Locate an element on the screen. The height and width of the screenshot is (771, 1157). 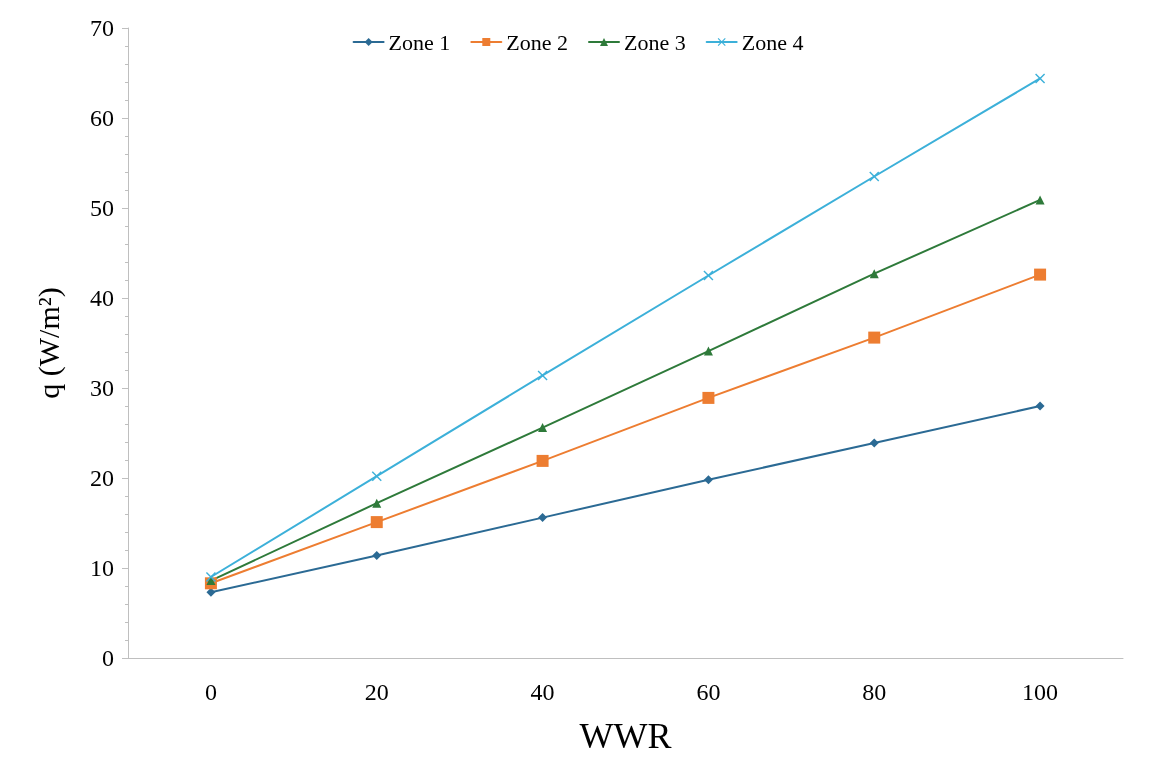
x-tick-label: 80 is located at coordinates (874, 692).